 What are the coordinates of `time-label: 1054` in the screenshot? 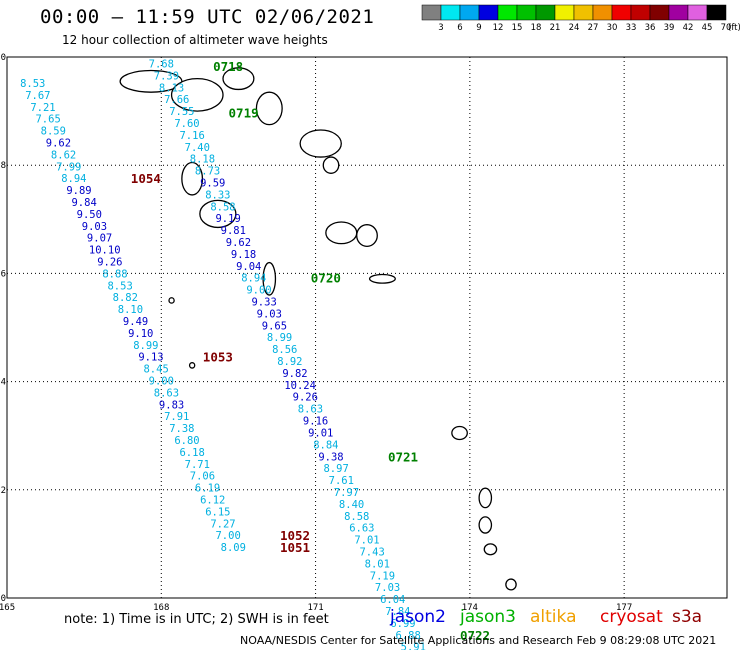 It's located at (146, 178).